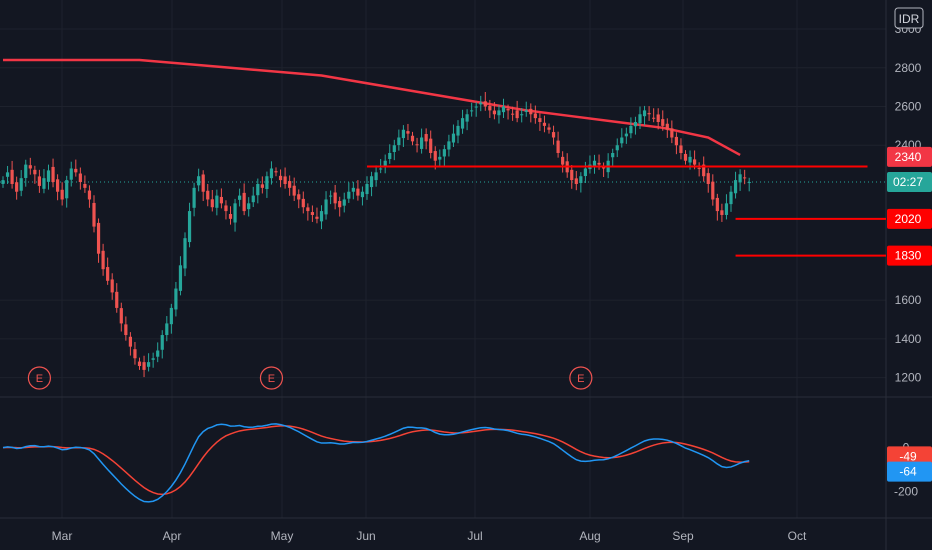 This screenshot has height=550, width=932. I want to click on macd-signal-line, so click(376, 460).